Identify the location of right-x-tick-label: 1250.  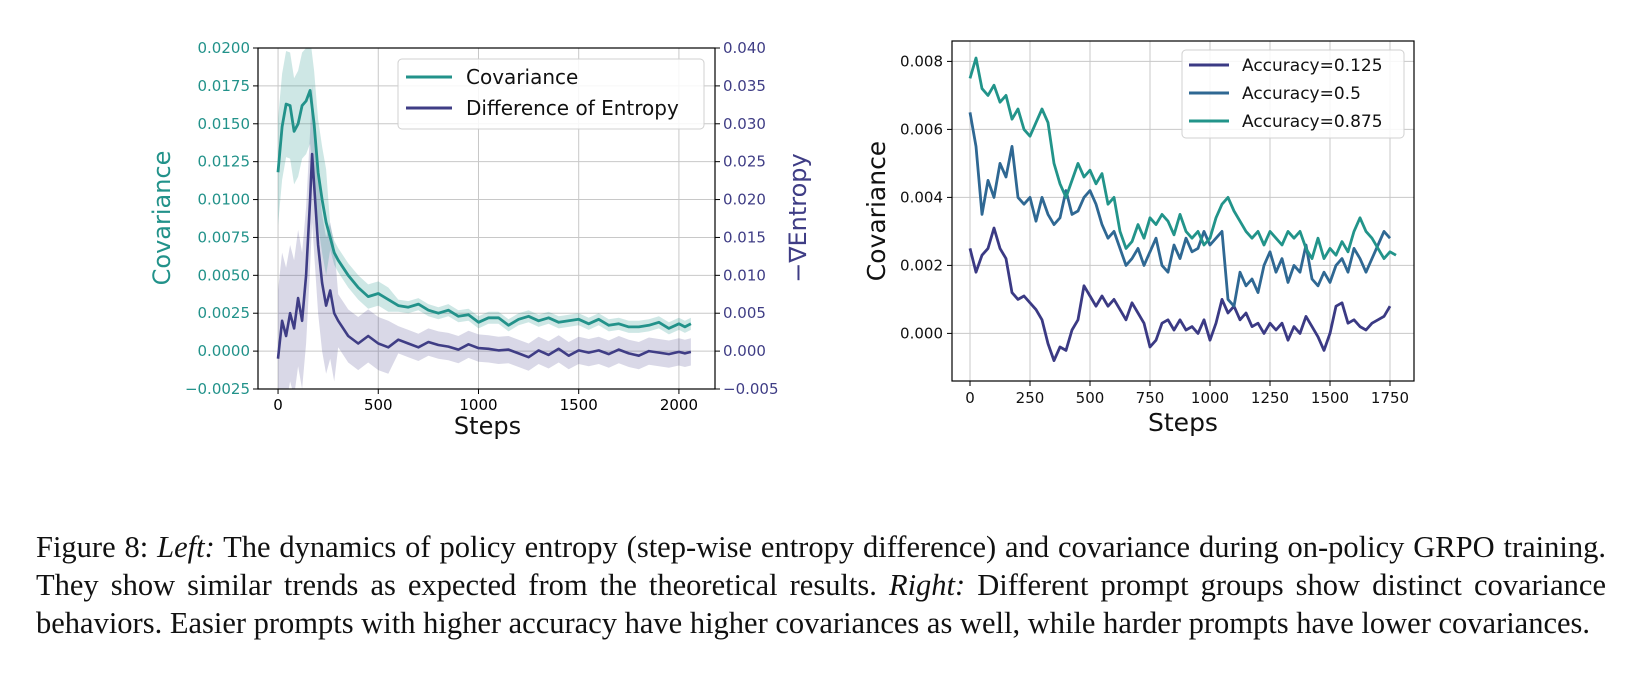
(1270, 398).